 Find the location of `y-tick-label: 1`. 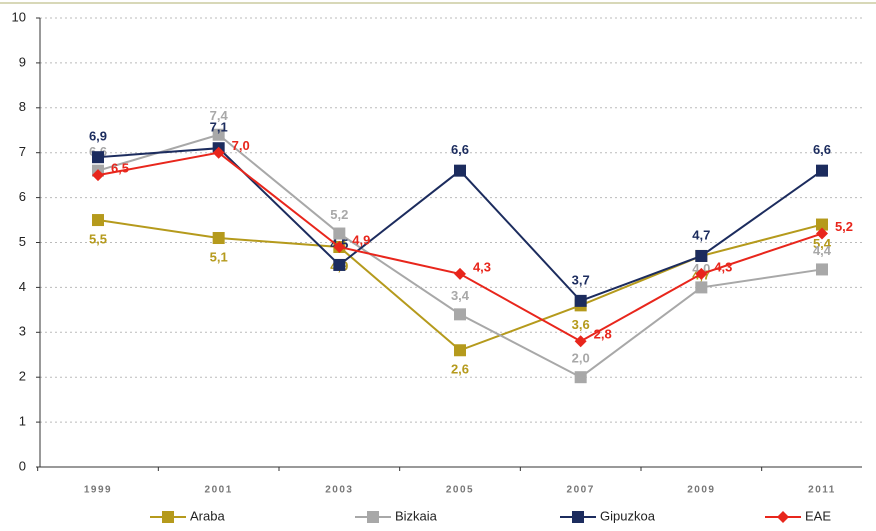

y-tick-label: 1 is located at coordinates (22, 421).